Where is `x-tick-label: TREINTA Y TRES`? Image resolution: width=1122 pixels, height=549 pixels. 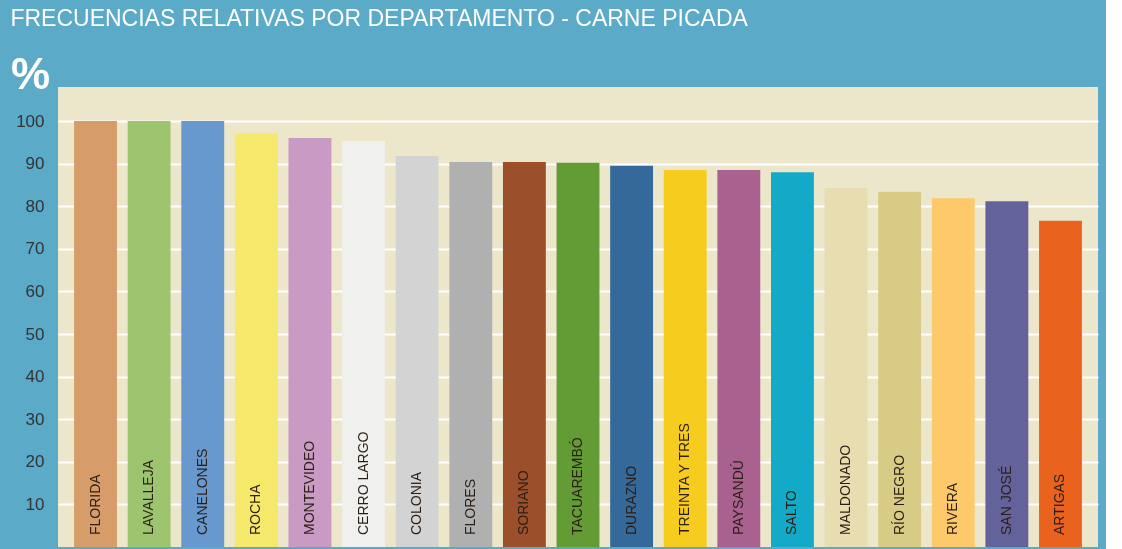 x-tick-label: TREINTA Y TRES is located at coordinates (684, 479).